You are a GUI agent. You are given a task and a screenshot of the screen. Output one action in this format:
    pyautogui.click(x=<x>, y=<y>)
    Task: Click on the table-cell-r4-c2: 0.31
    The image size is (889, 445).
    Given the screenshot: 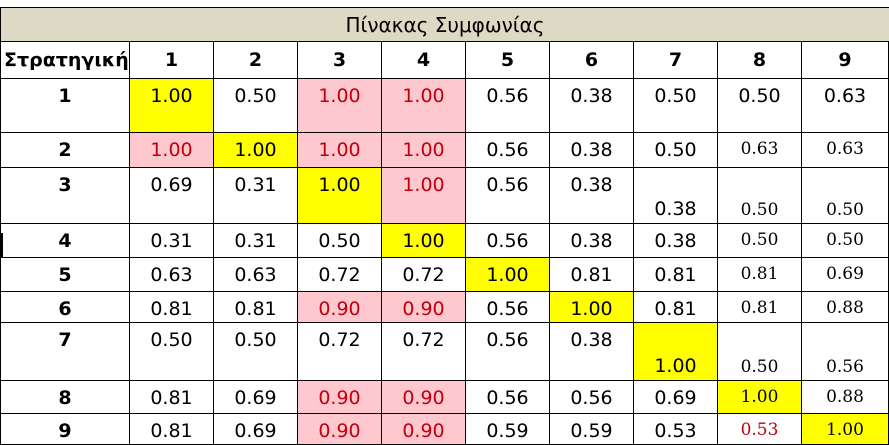 What is the action you would take?
    pyautogui.click(x=256, y=241)
    